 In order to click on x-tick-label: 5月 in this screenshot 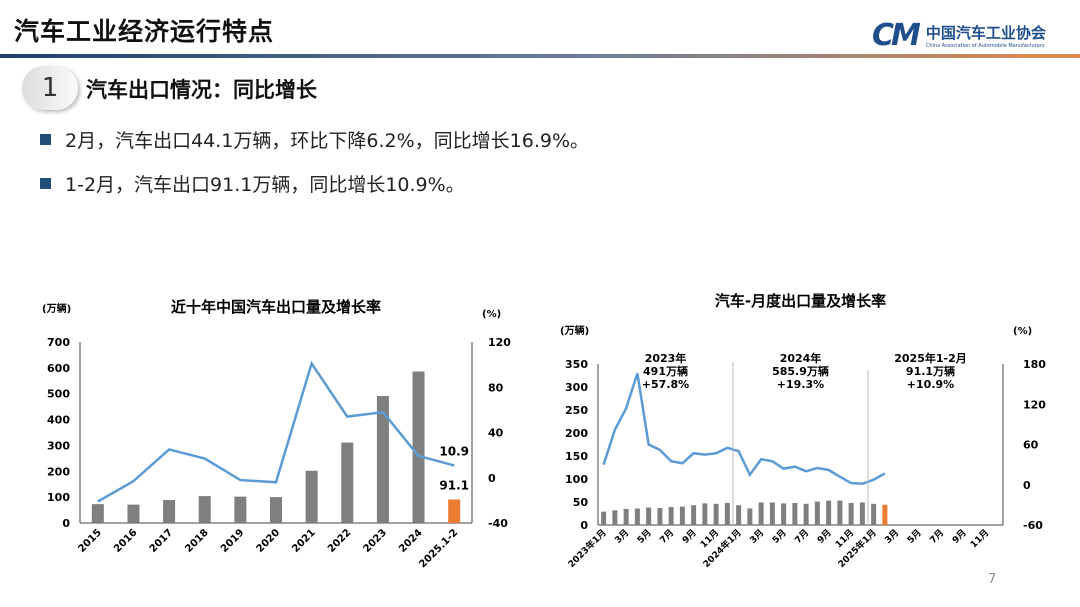, I will do `click(914, 536)`.